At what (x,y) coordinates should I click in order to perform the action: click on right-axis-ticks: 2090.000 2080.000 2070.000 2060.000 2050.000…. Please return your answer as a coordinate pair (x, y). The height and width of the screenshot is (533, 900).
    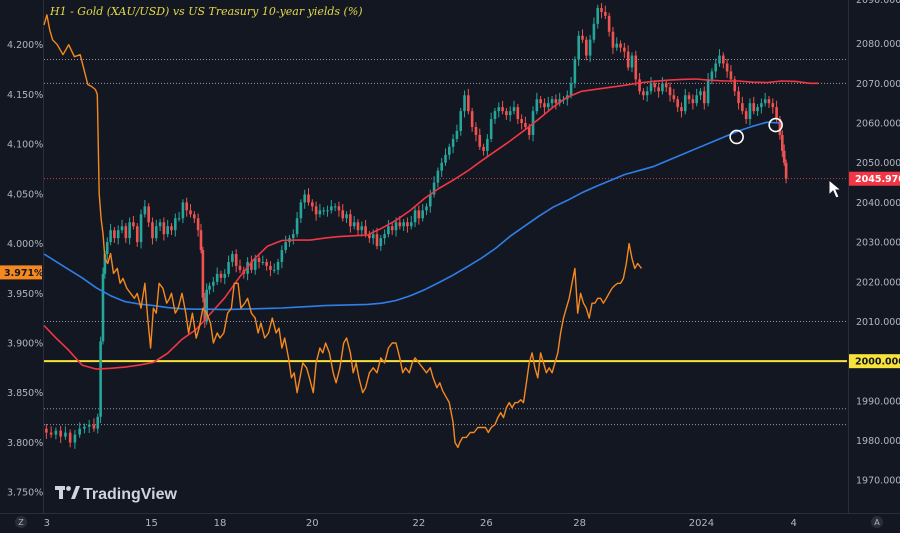
    Looking at the image, I should click on (874, 243).